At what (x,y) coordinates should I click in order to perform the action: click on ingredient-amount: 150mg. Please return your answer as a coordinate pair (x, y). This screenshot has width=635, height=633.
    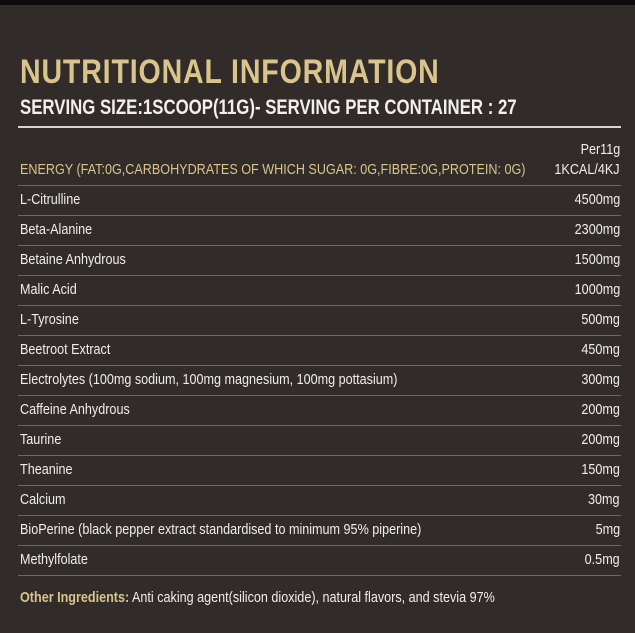
    Looking at the image, I should click on (600, 469).